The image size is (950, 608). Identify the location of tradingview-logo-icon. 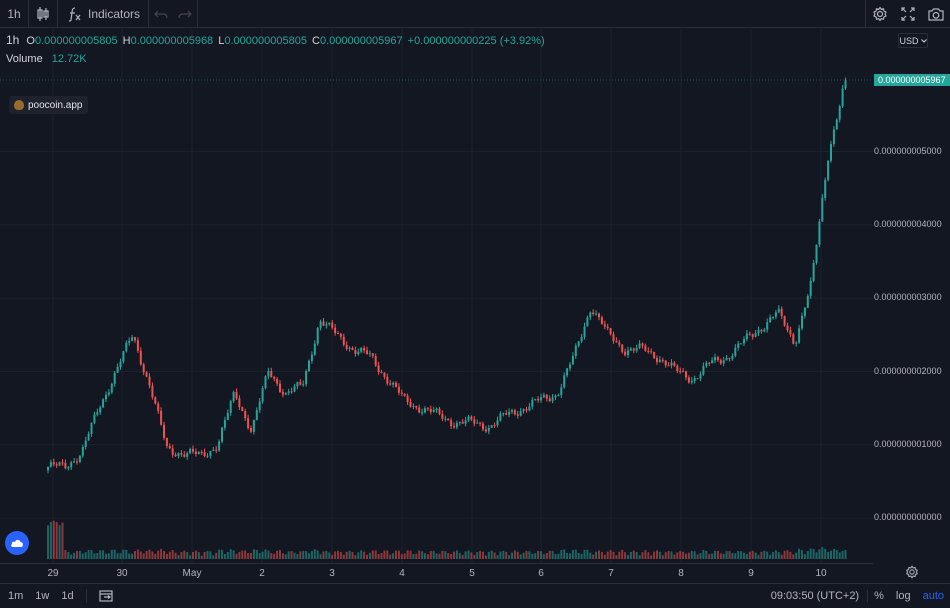
(17, 543).